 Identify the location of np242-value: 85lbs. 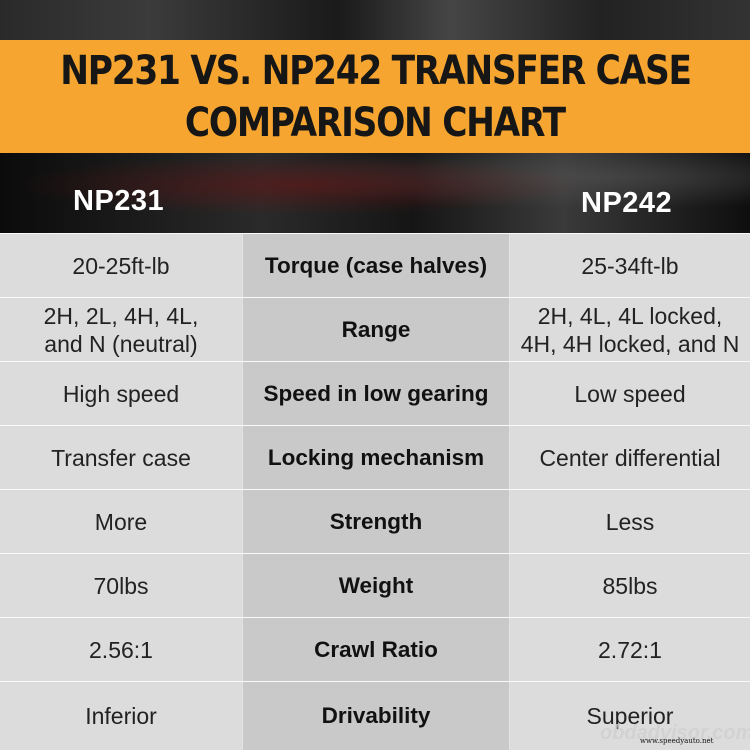
(630, 585).